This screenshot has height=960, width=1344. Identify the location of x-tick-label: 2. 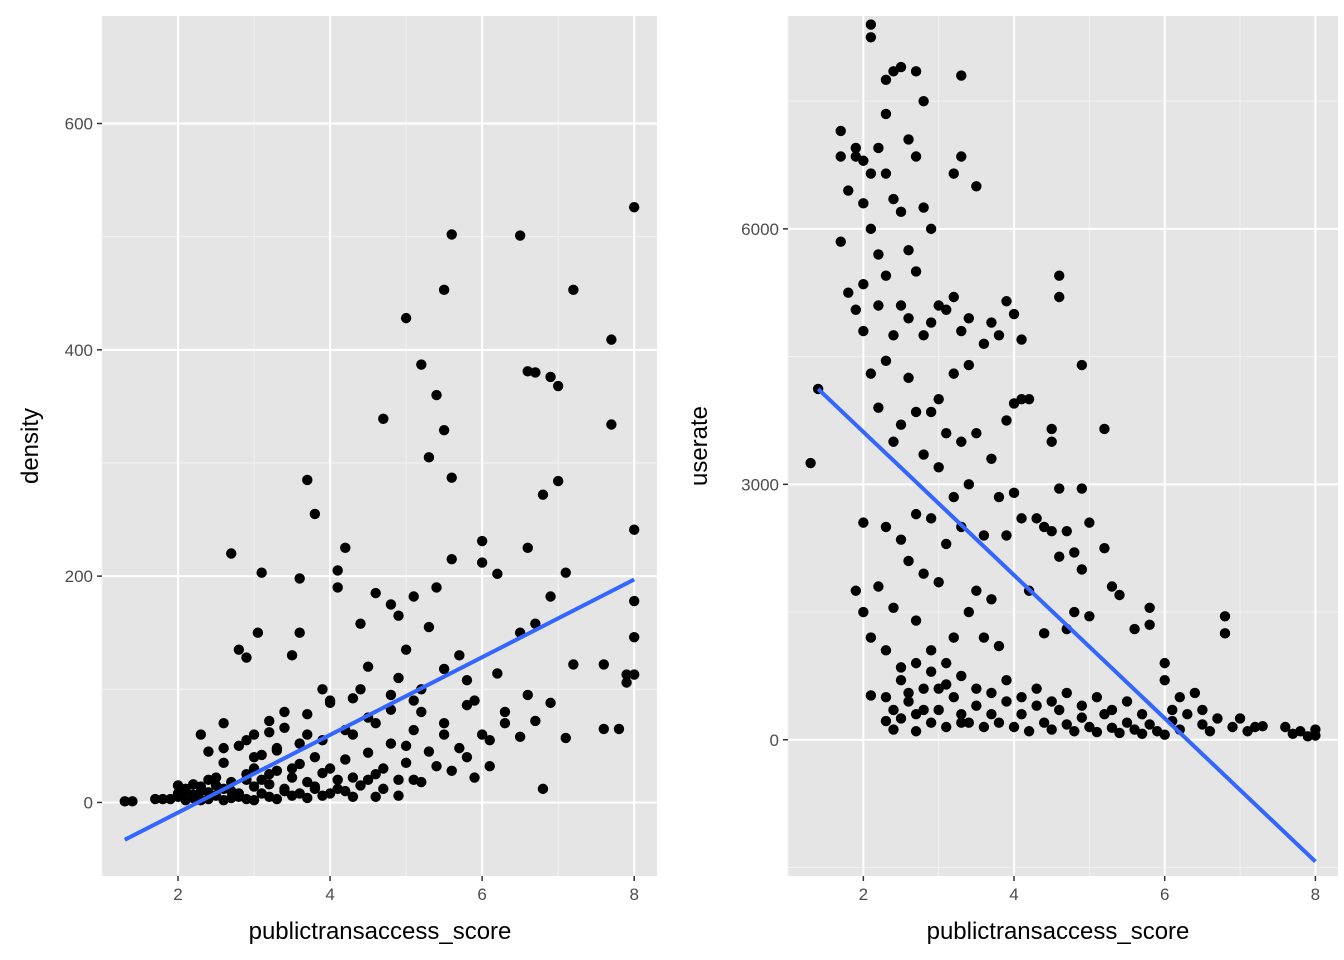
(863, 894).